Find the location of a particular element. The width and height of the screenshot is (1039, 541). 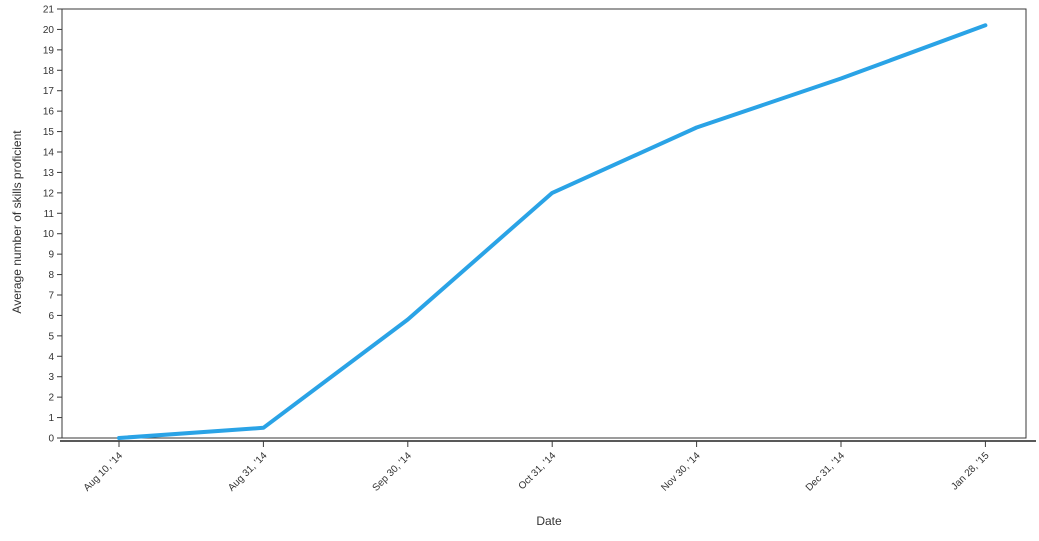

x-tick-label: Nov 30, '14 is located at coordinates (681, 472).